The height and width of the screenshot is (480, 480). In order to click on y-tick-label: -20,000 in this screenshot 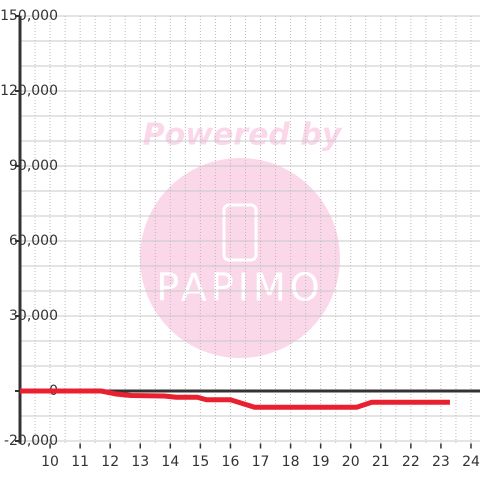, I will do `click(31, 441)`.